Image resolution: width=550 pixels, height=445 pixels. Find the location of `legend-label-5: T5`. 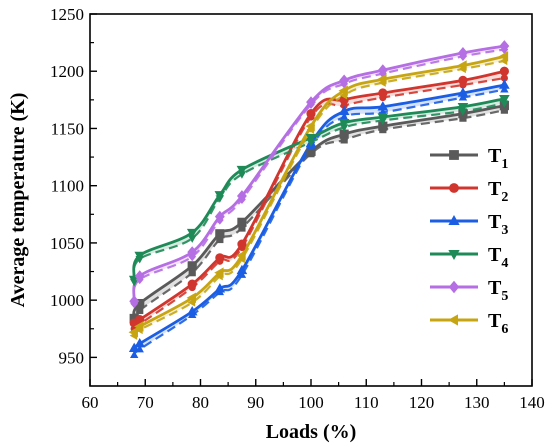

legend-label-5: T5 is located at coordinates (498, 290).